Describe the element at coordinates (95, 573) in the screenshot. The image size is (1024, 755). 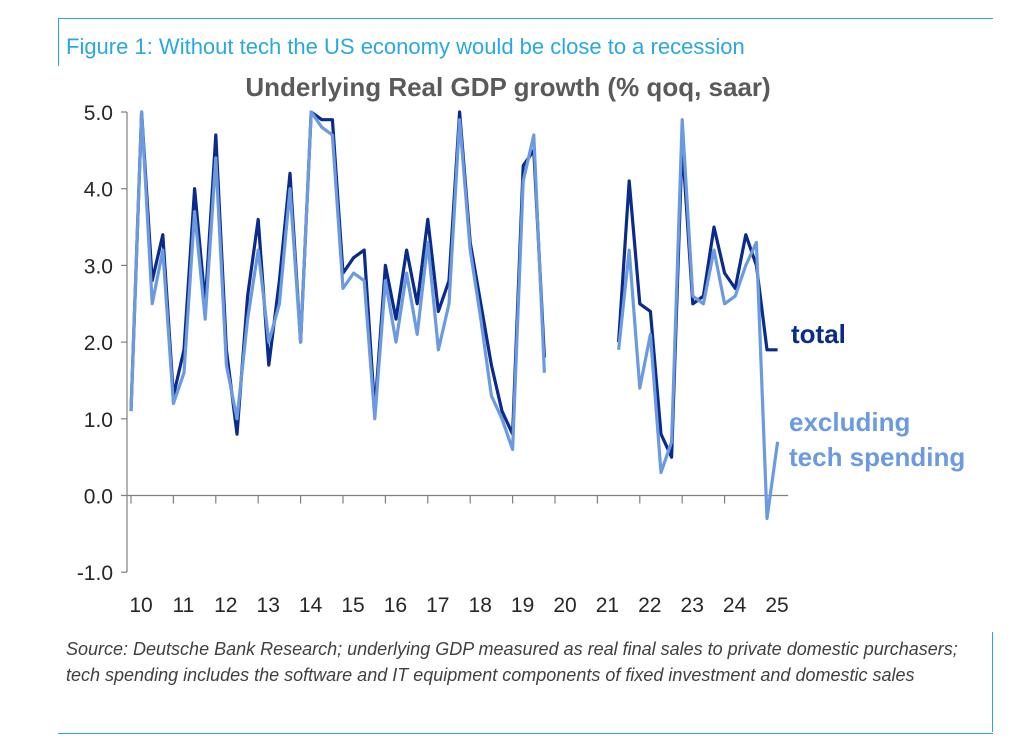
I see `y-tick-label: -1.0` at that location.